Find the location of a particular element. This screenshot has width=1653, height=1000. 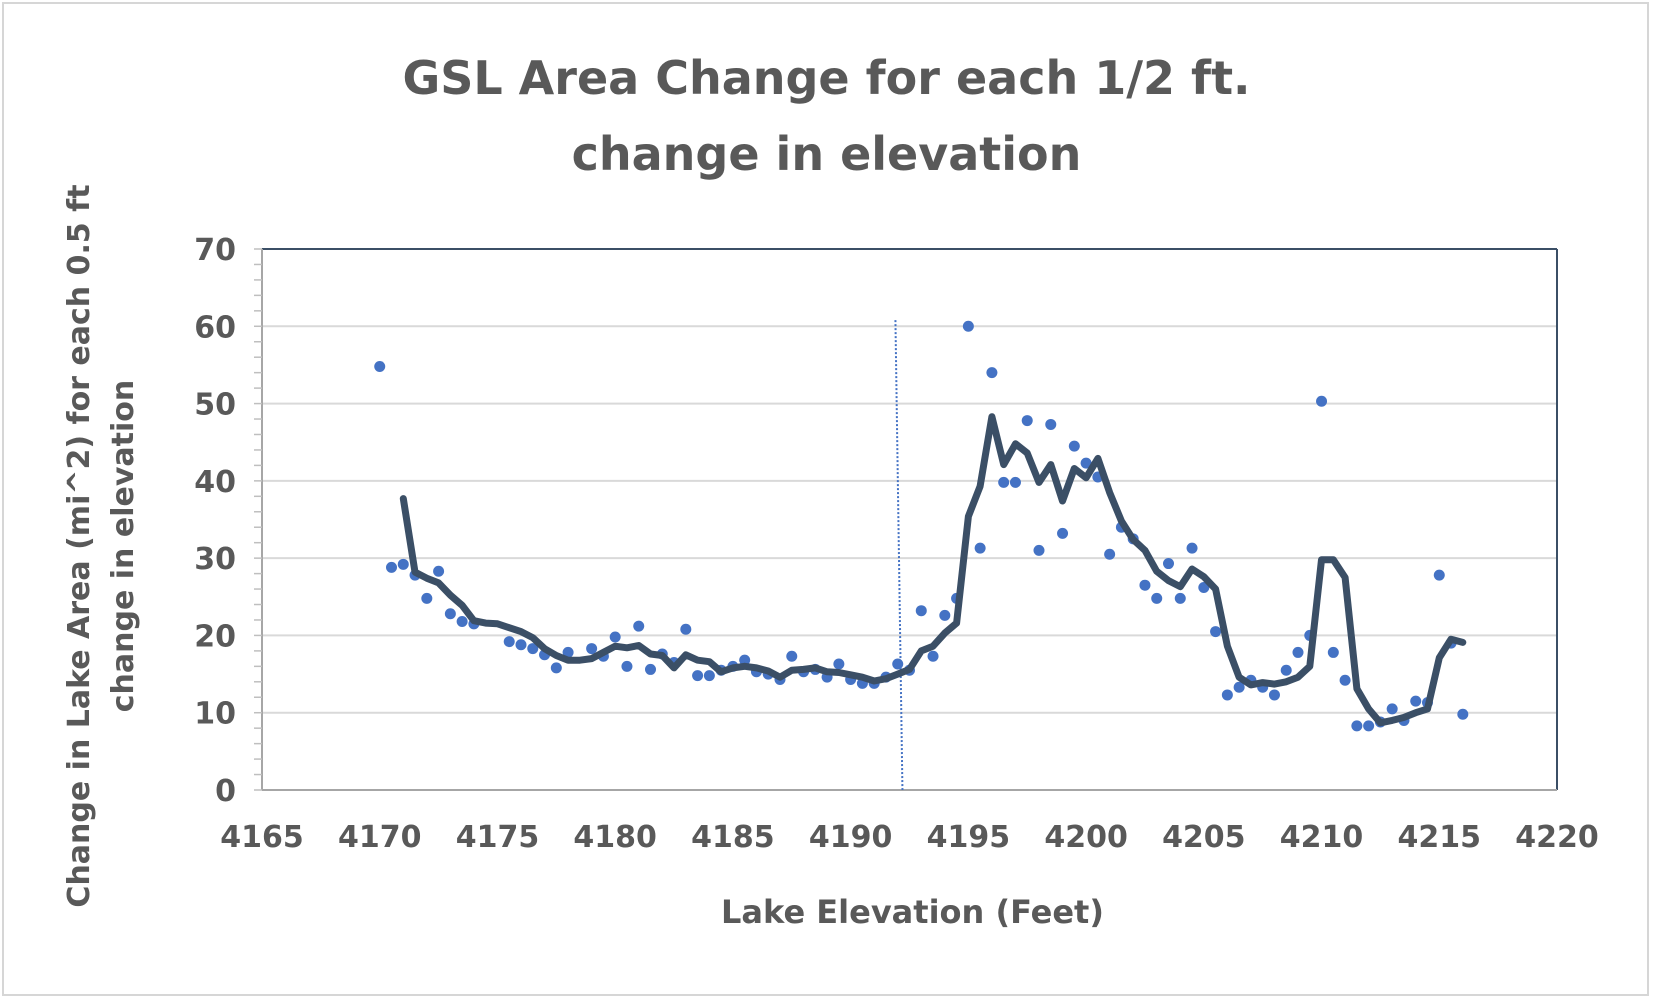

x-tick-label: 4205 is located at coordinates (1204, 837).